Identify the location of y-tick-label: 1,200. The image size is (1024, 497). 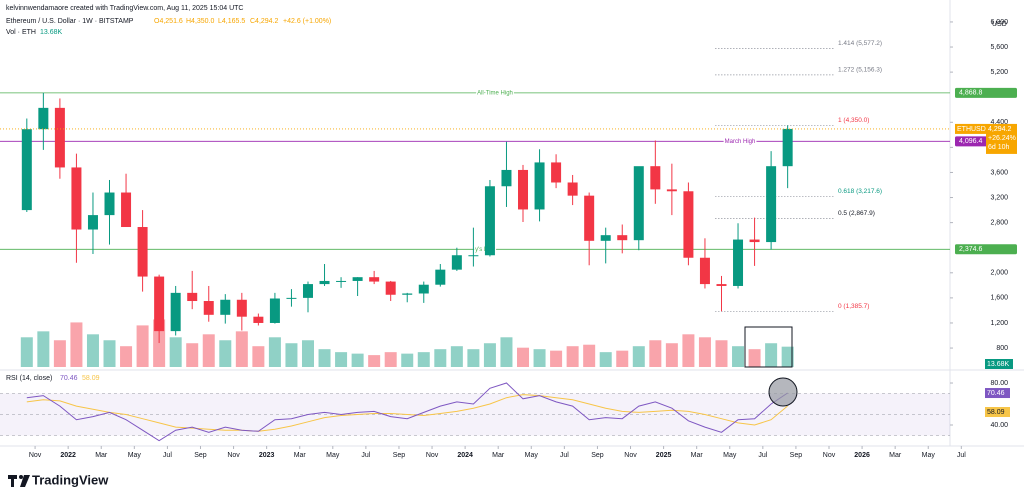
(999, 323).